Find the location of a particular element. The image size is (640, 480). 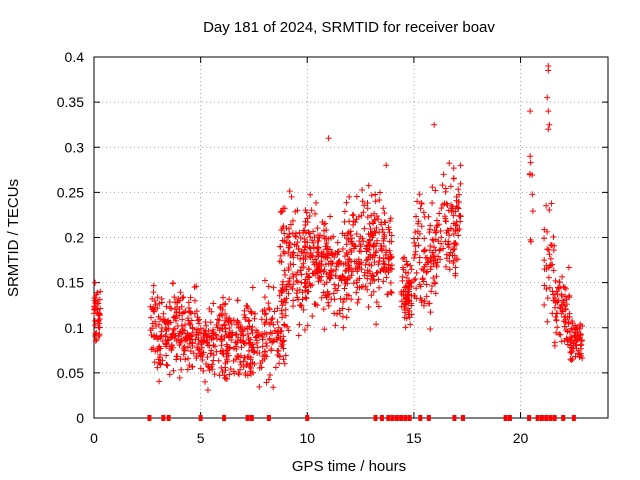

y-tick-label: 0.05 is located at coordinates (70, 373).